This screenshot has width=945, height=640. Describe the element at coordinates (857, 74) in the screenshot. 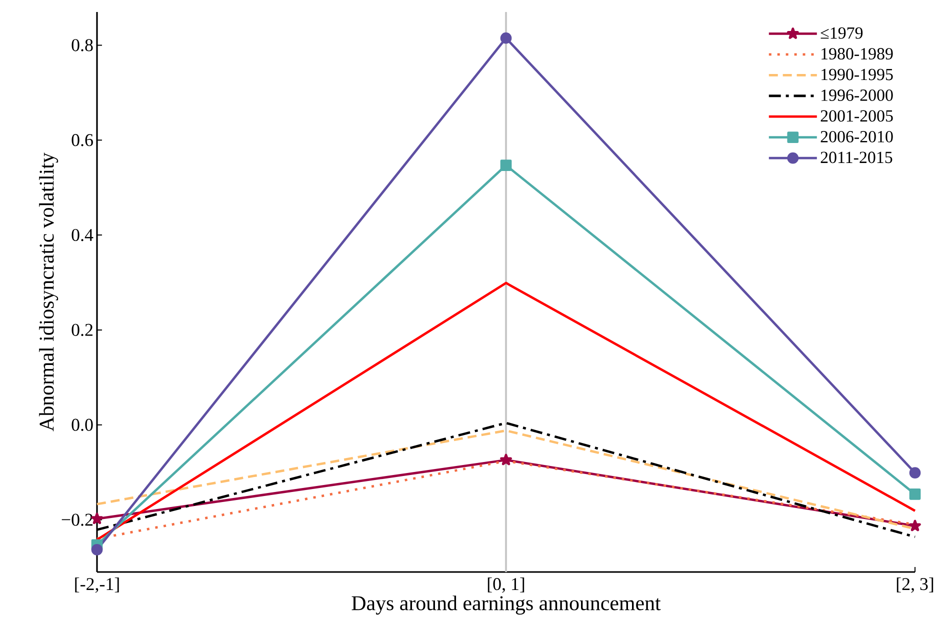

I see `legend-label: 1990-1995` at that location.